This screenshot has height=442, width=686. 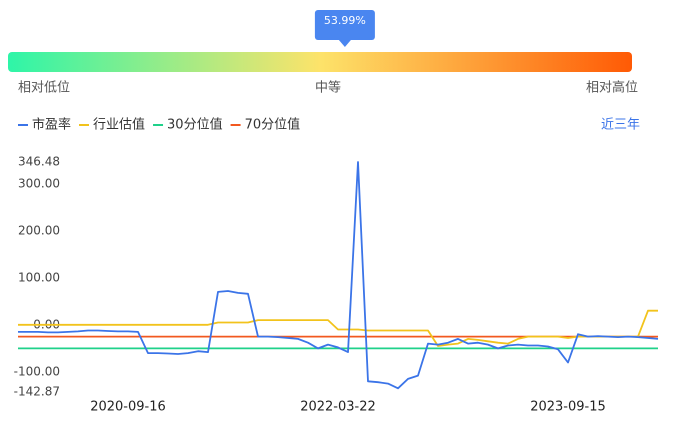 I want to click on gauge-bar, so click(x=320, y=62).